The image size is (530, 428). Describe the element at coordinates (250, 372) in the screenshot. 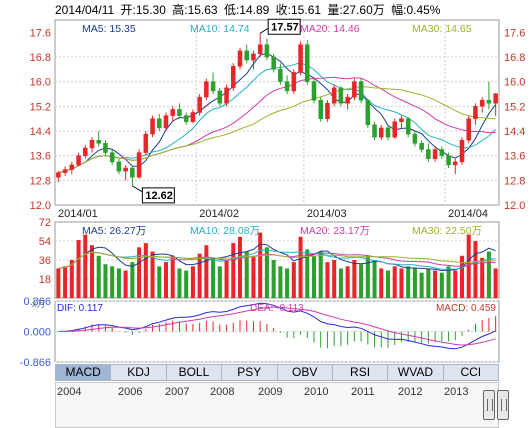

I see `tab-psy: PSY` at that location.